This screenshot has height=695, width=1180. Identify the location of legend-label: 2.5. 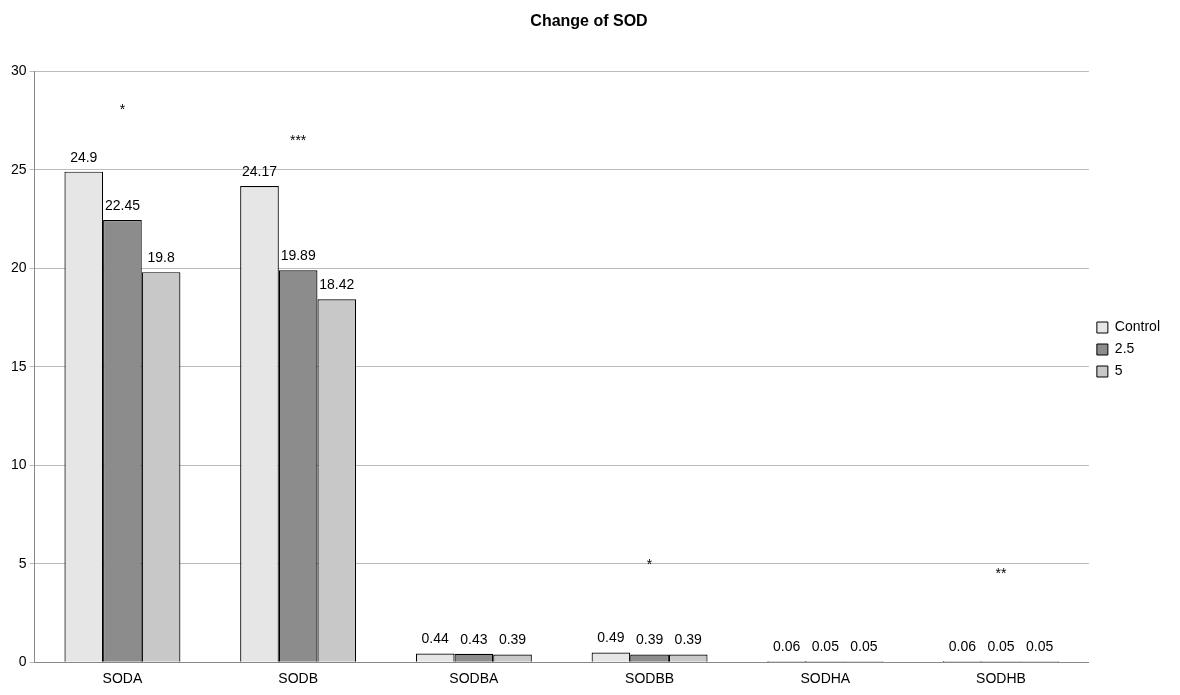
(1124, 348).